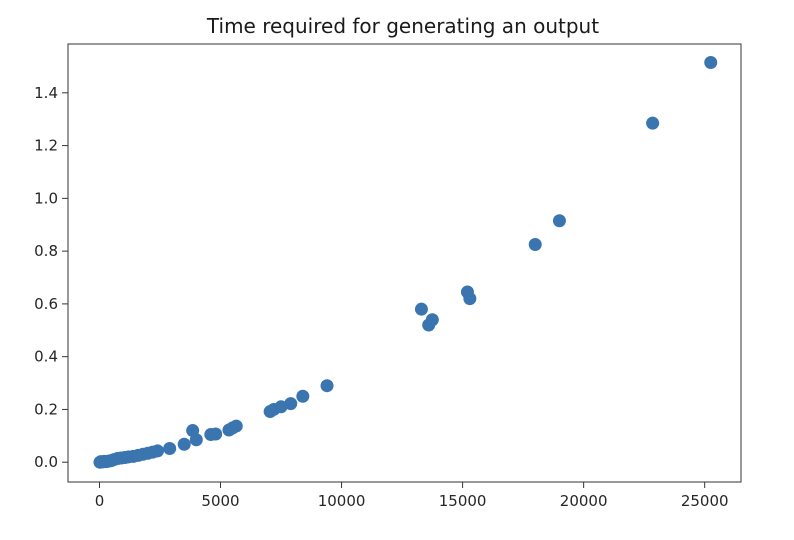 The width and height of the screenshot is (794, 540). I want to click on x-tick-label: 25000, so click(705, 501).